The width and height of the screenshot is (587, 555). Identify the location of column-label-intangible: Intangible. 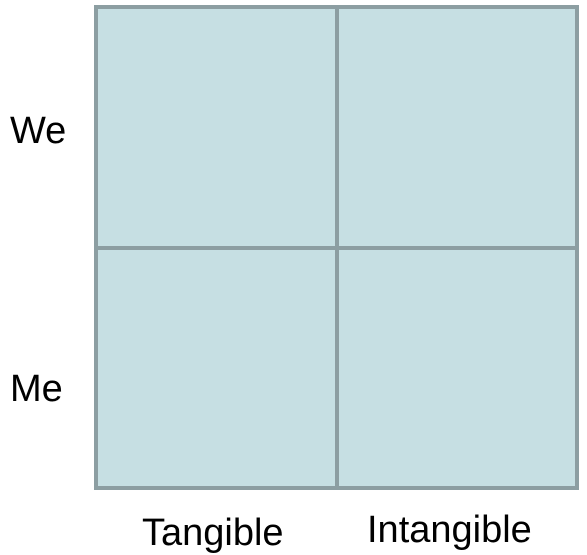
(449, 530).